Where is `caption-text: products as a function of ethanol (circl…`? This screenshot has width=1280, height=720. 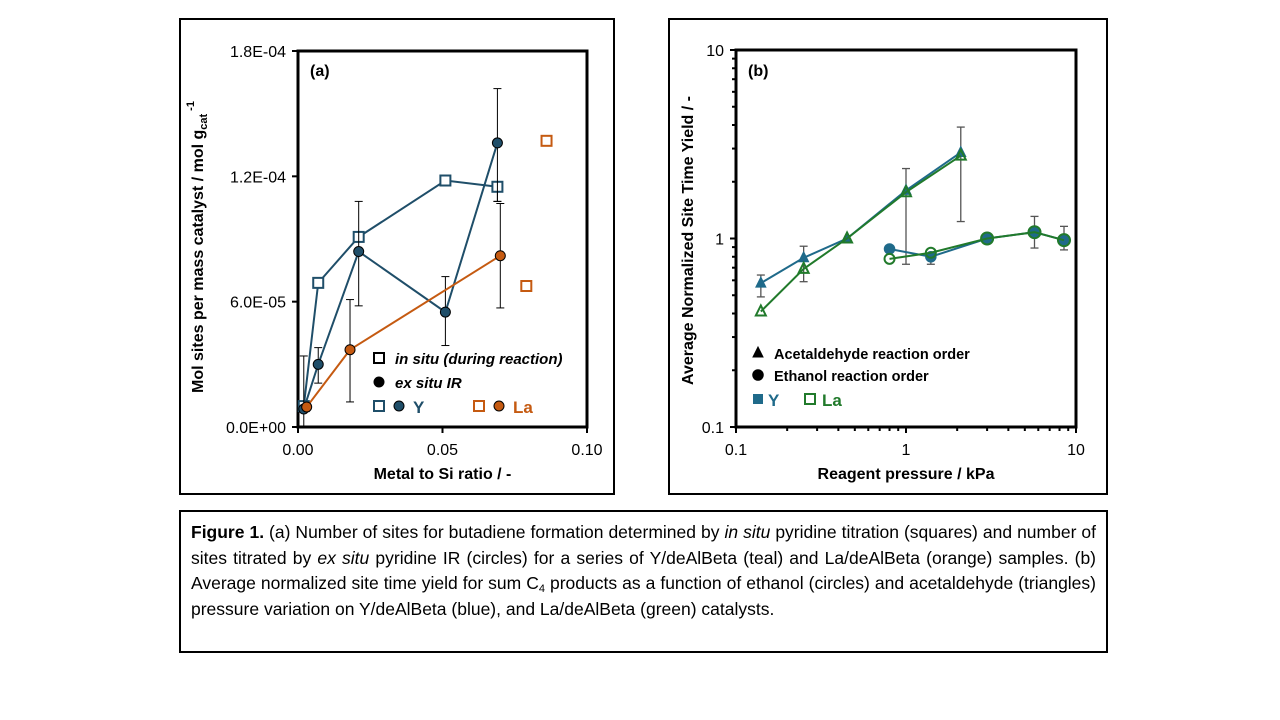
caption-text: products as a function of ethanol (circl… is located at coordinates (643, 596).